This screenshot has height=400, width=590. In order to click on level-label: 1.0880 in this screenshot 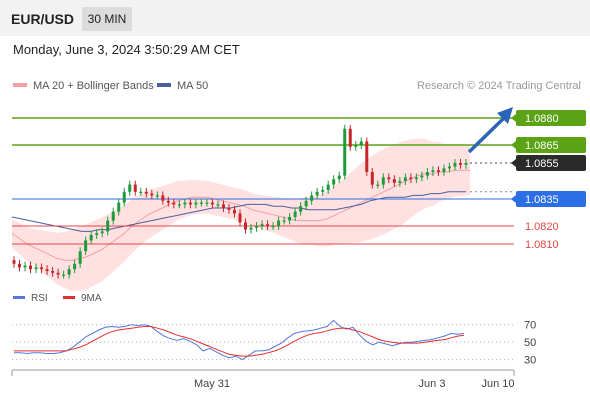, I will do `click(542, 119)`.